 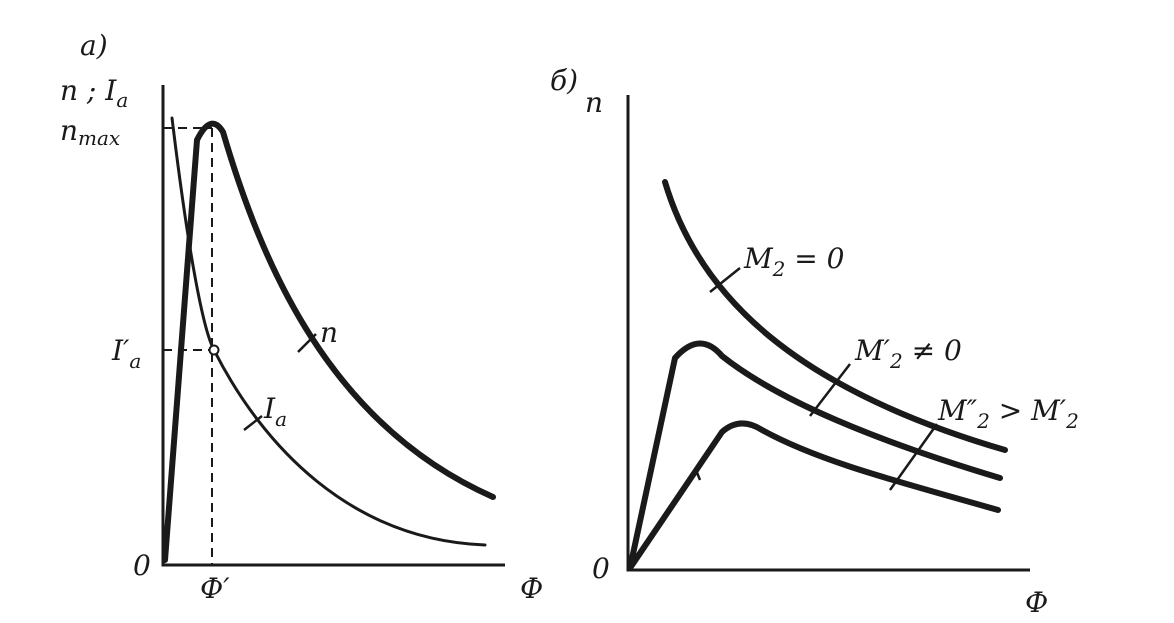 I want to click on curve-ia-label: Ia, so click(x=275, y=411).